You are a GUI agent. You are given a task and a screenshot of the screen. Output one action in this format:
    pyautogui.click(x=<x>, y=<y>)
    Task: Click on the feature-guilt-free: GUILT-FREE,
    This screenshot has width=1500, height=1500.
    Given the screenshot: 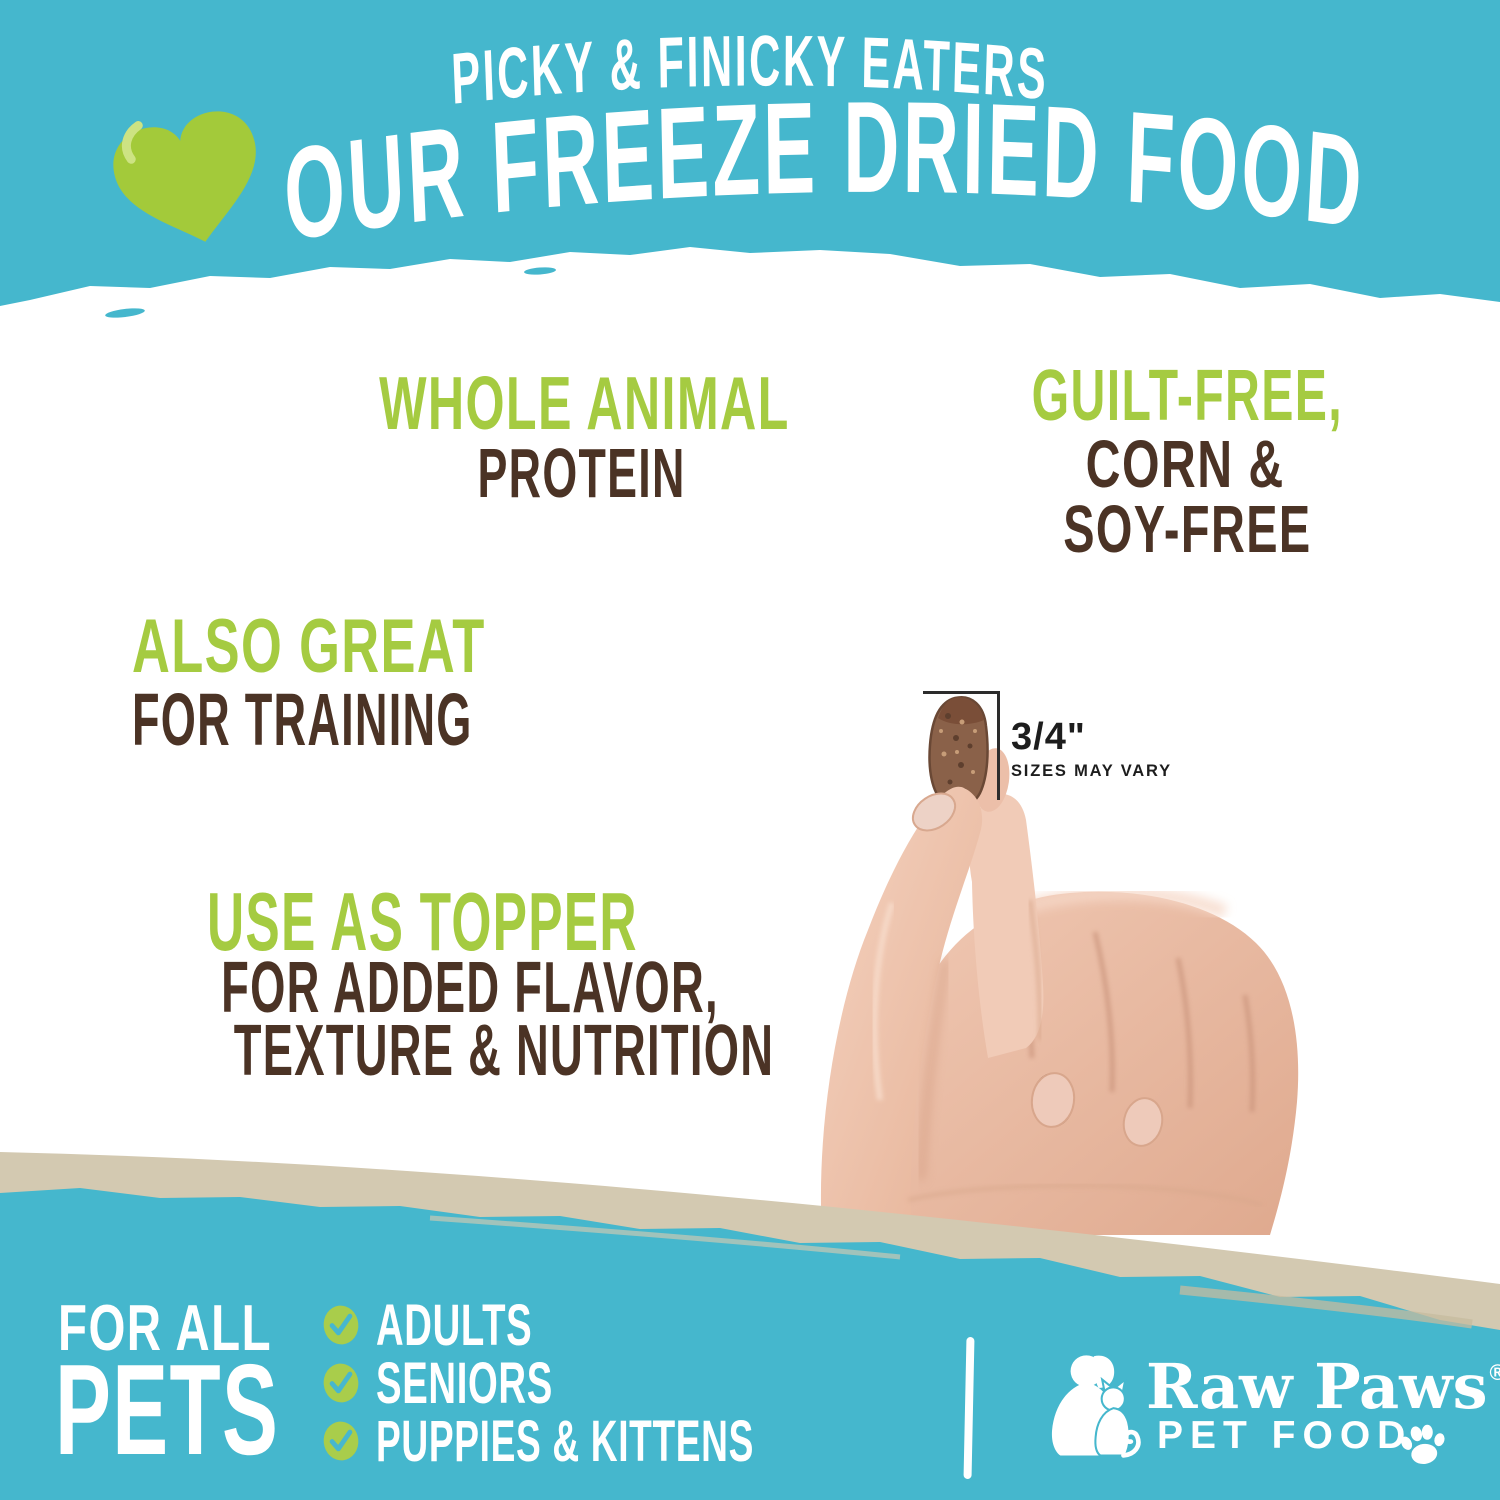 What is the action you would take?
    pyautogui.click(x=1187, y=396)
    